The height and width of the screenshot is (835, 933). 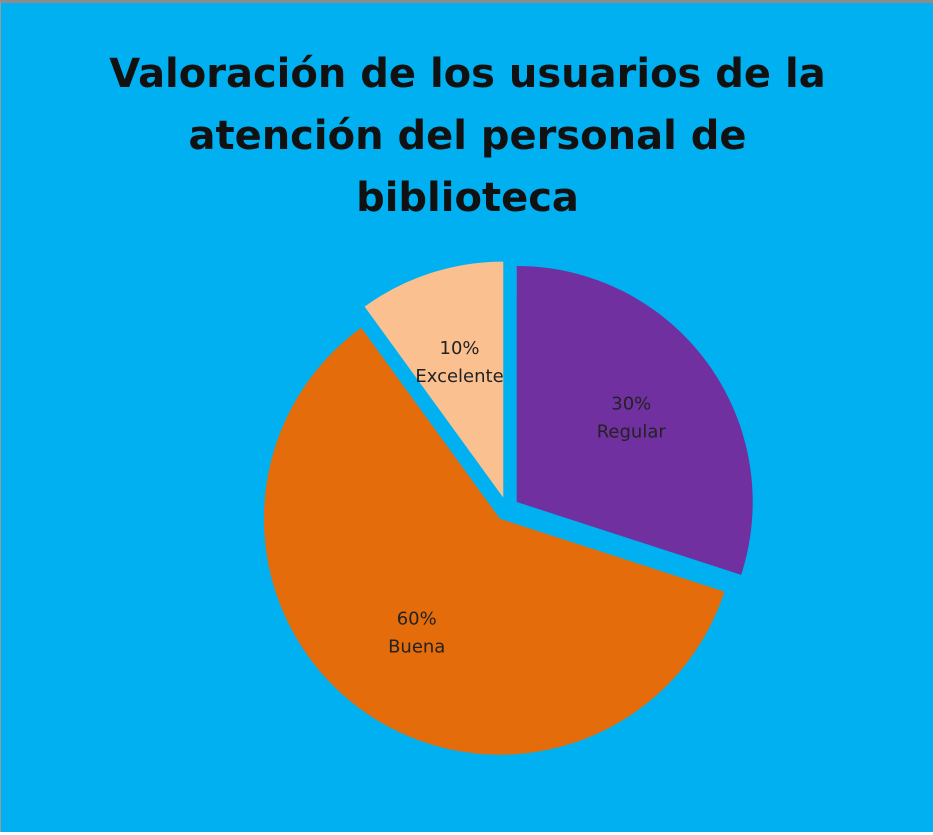 What do you see at coordinates (416, 646) in the screenshot?
I see `data-label-category: Buena` at bounding box center [416, 646].